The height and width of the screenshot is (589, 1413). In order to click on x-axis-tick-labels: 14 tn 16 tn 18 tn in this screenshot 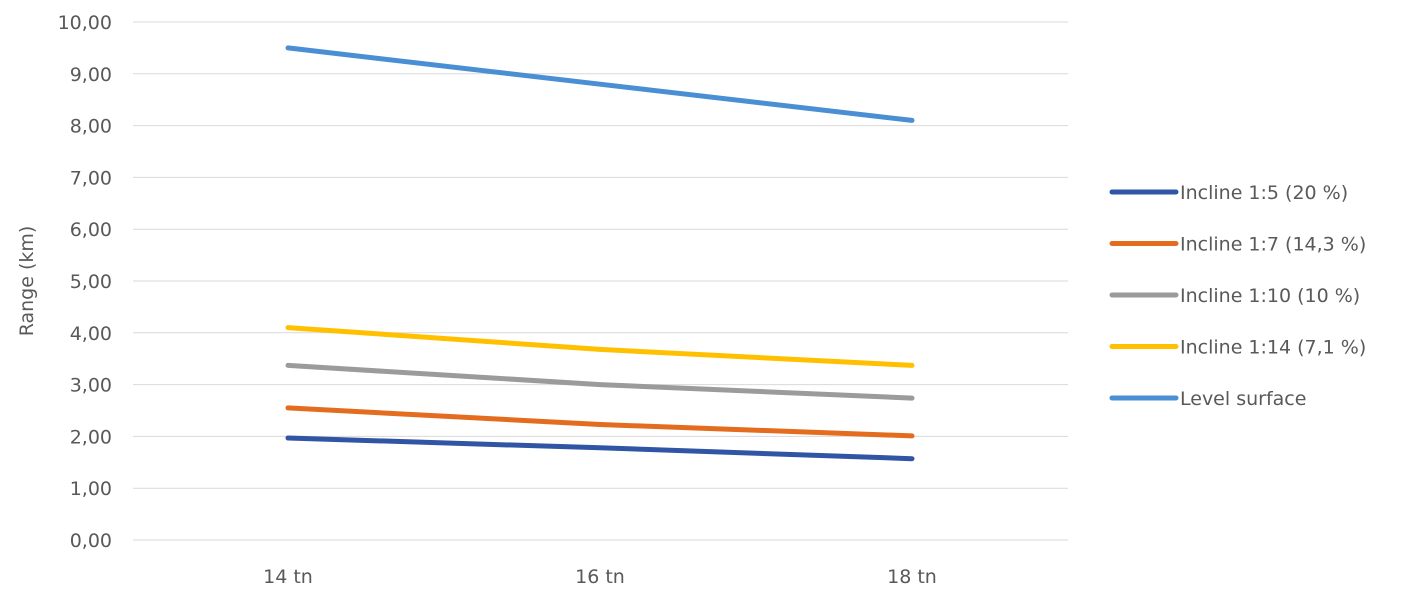, I will do `click(600, 577)`.